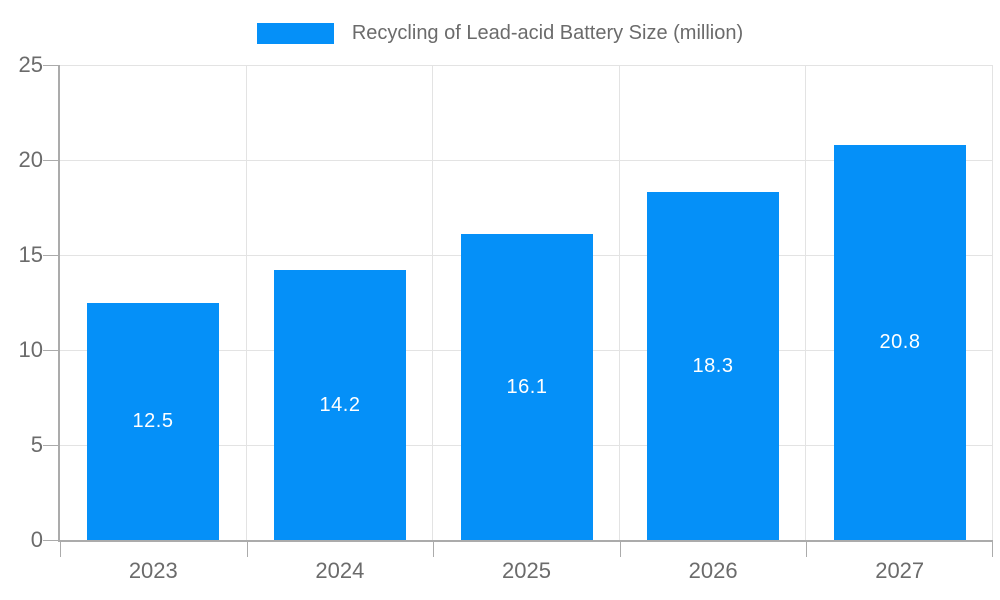 This screenshot has height=600, width=1000. I want to click on x-tick-label: 2027, so click(900, 570).